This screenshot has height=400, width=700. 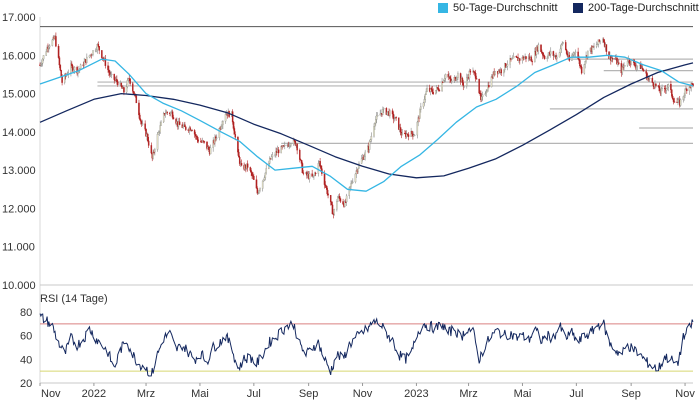 What do you see at coordinates (74, 299) in the screenshot?
I see `rsi-label: RSI (14 Tage)` at bounding box center [74, 299].